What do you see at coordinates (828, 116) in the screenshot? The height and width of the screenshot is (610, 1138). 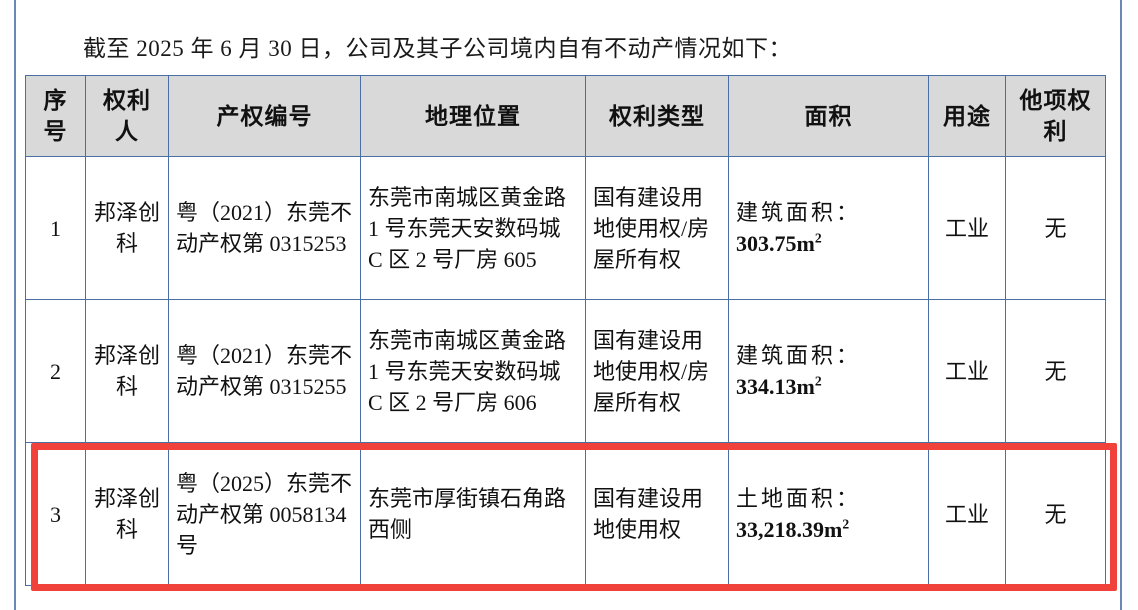 I see `column-header-area: 面积` at bounding box center [828, 116].